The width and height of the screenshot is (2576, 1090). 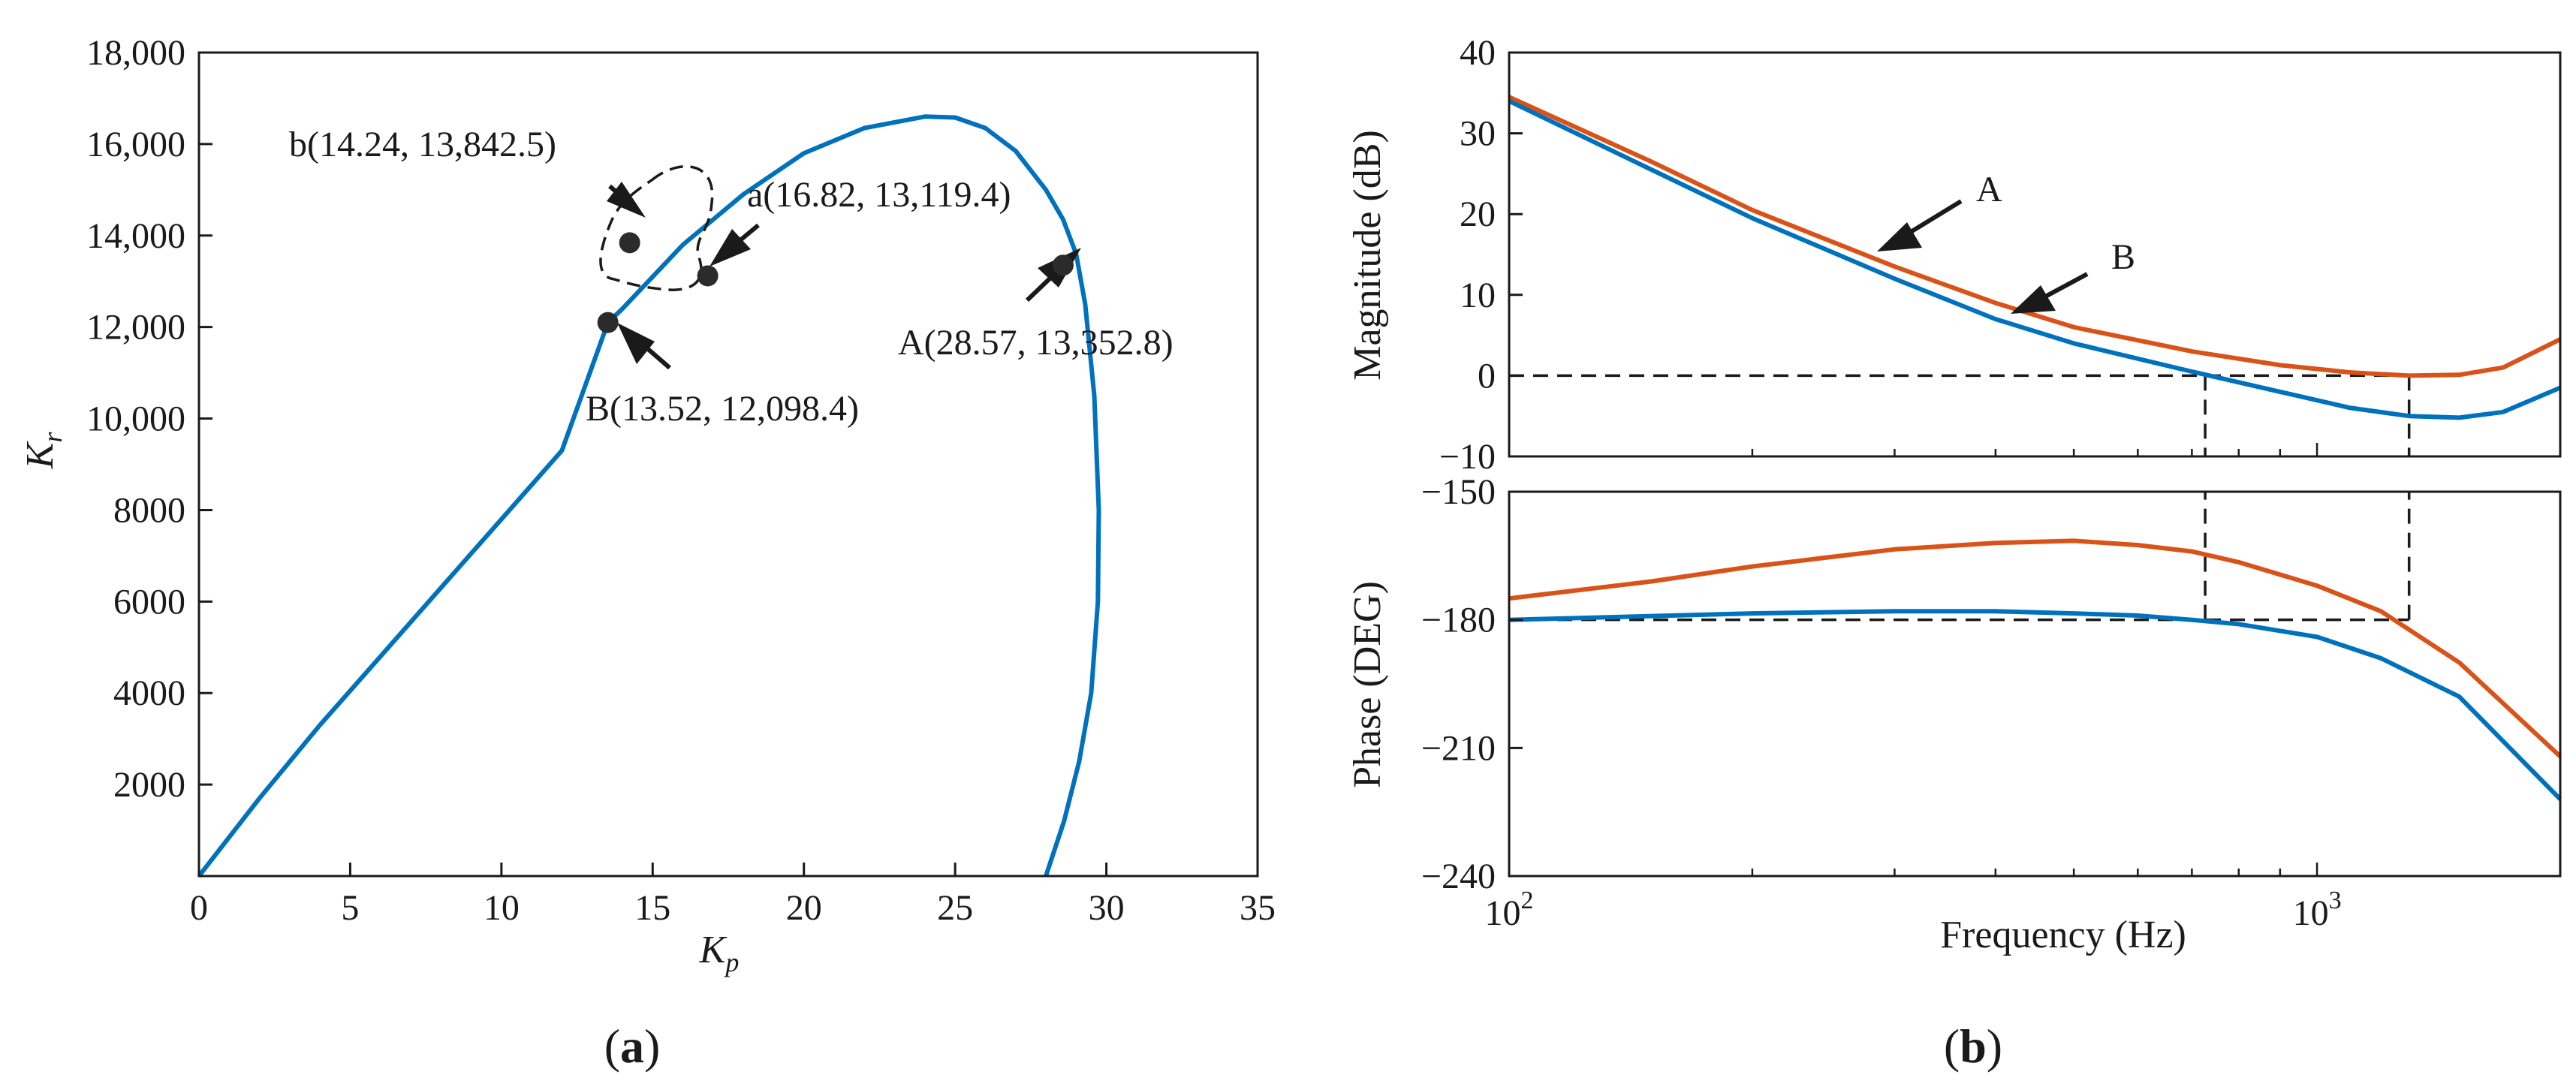 I want to click on y-tick-label-phase: −240, so click(x=1458, y=876).